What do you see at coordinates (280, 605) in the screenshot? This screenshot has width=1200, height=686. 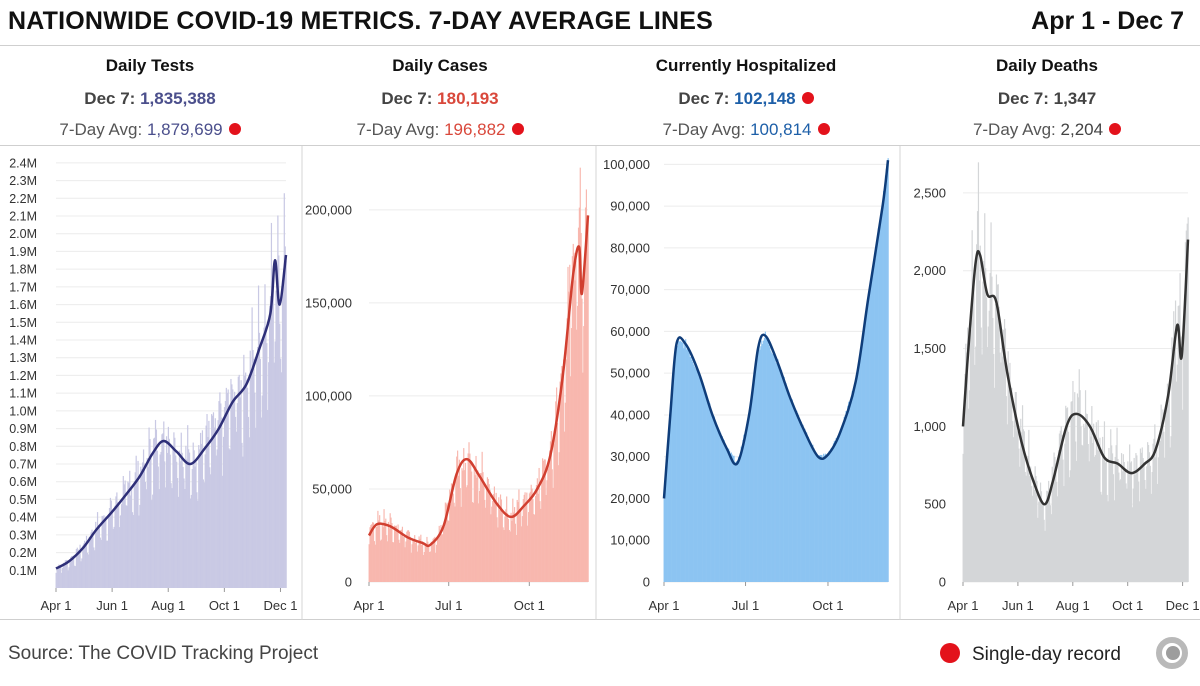 I see `x-tick-label: Dec 1` at bounding box center [280, 605].